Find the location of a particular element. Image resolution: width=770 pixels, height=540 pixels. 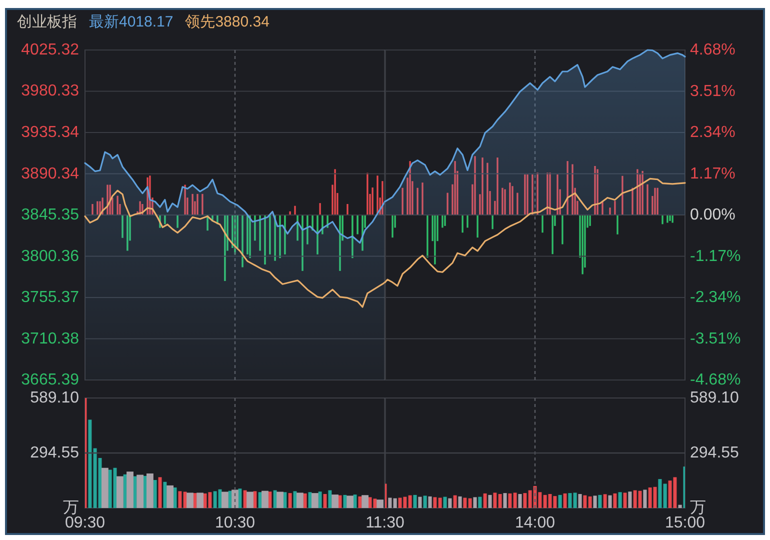

ytick-label: 3800.36 is located at coordinates (50, 256).